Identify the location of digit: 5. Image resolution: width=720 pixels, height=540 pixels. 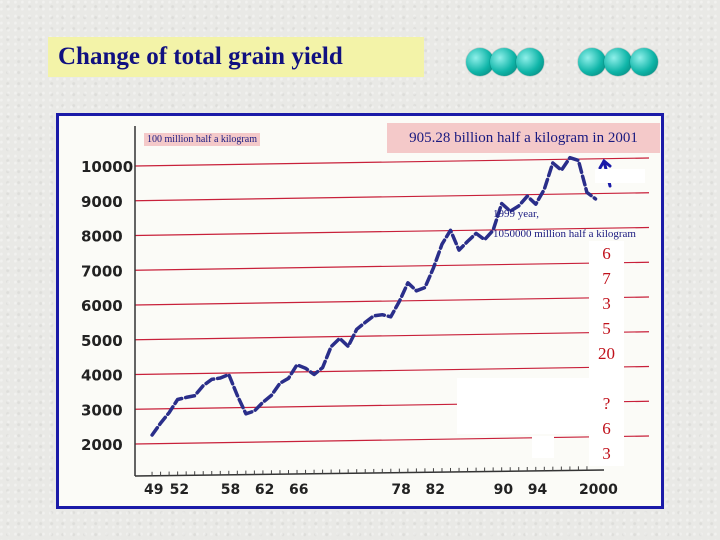
(606, 328).